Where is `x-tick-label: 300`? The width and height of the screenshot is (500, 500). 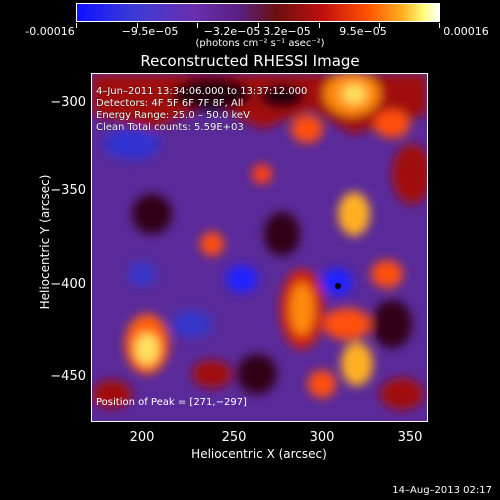
x-tick-label: 300 is located at coordinates (322, 437).